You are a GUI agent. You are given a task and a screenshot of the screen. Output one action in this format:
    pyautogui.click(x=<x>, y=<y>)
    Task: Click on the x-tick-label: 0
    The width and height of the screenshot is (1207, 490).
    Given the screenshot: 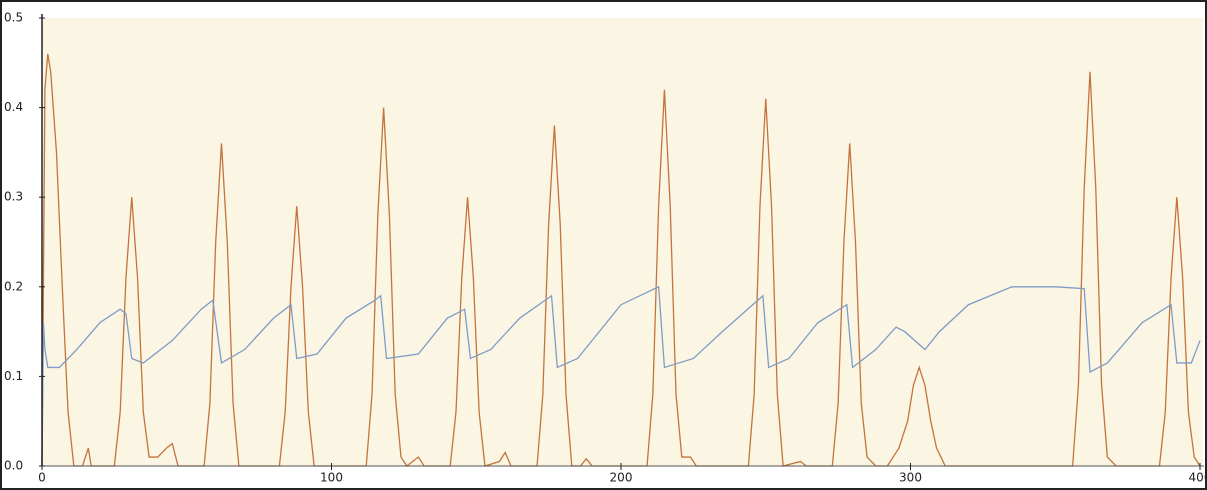 What is the action you would take?
    pyautogui.click(x=42, y=478)
    